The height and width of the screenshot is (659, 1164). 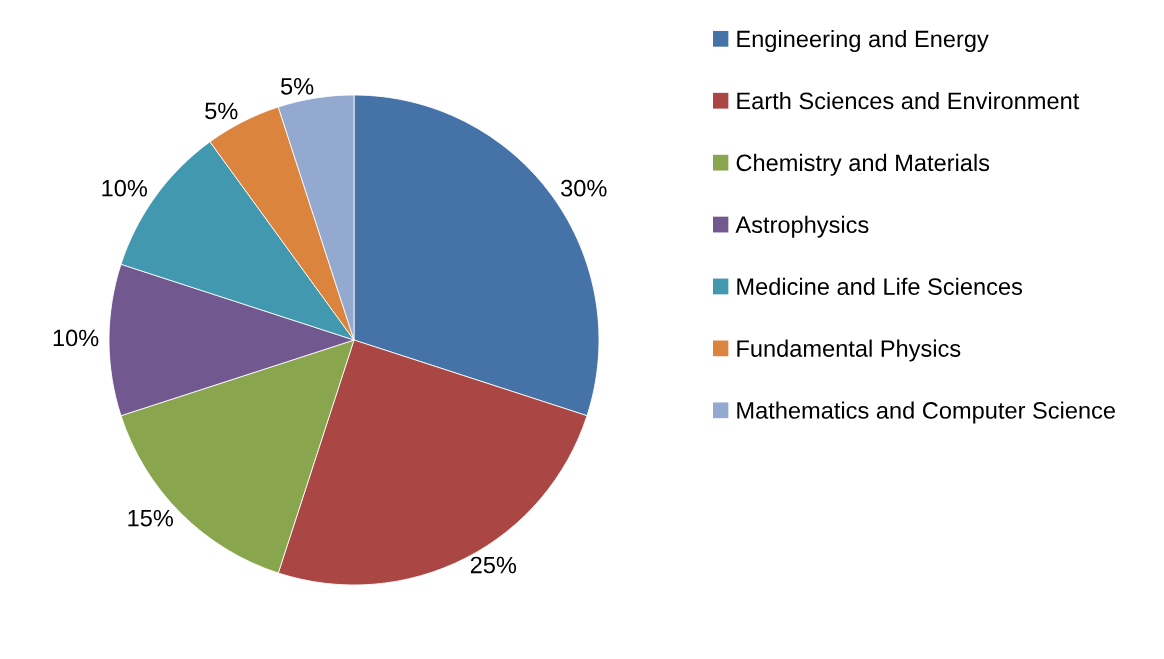 I want to click on data-label: 30%, so click(x=584, y=188).